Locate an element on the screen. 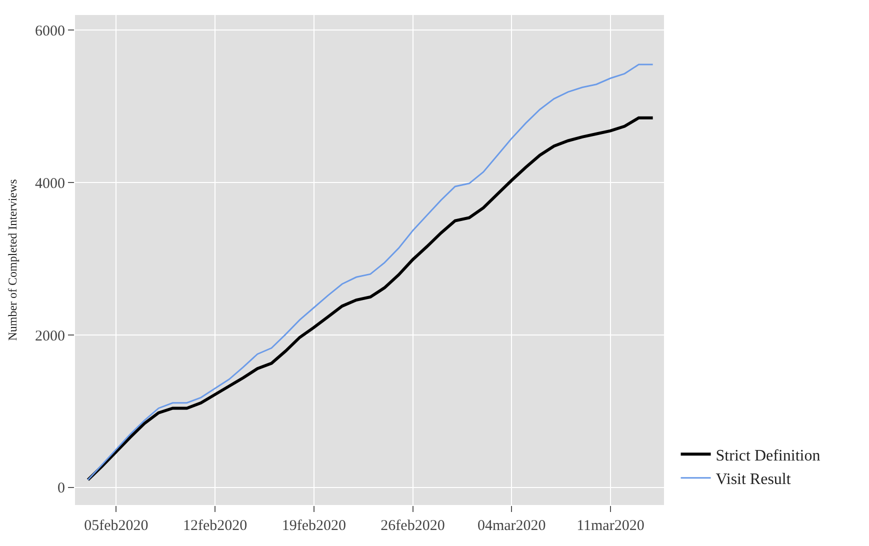 This screenshot has width=869, height=546. x-tick-label: 04mar2020 is located at coordinates (511, 526).